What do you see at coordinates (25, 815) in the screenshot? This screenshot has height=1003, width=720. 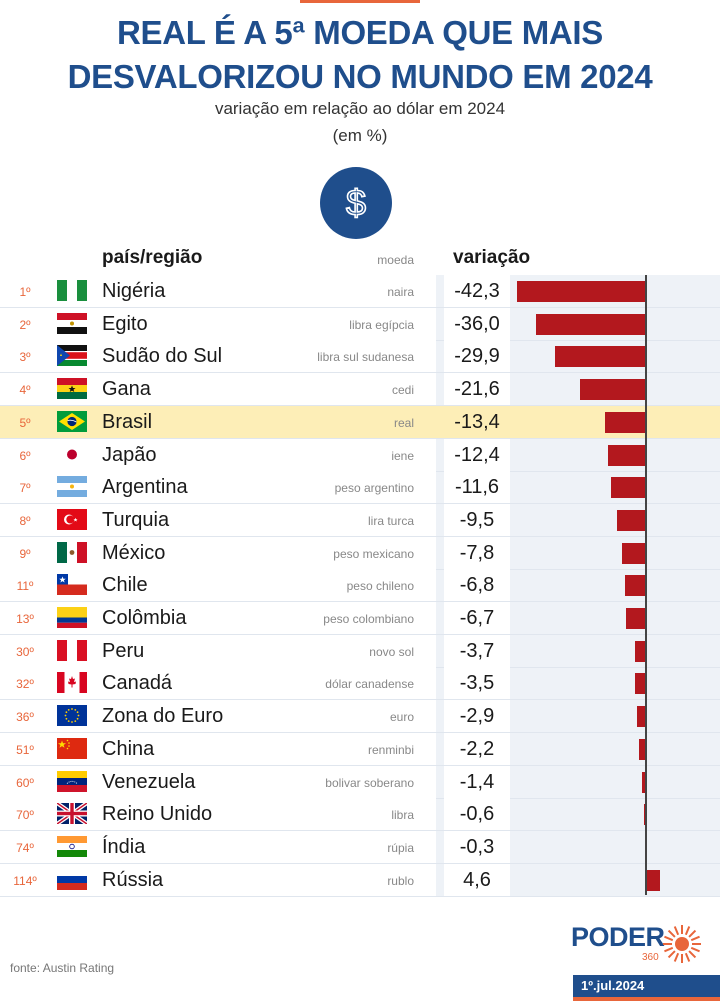 I see `rank-label: 70º` at bounding box center [25, 815].